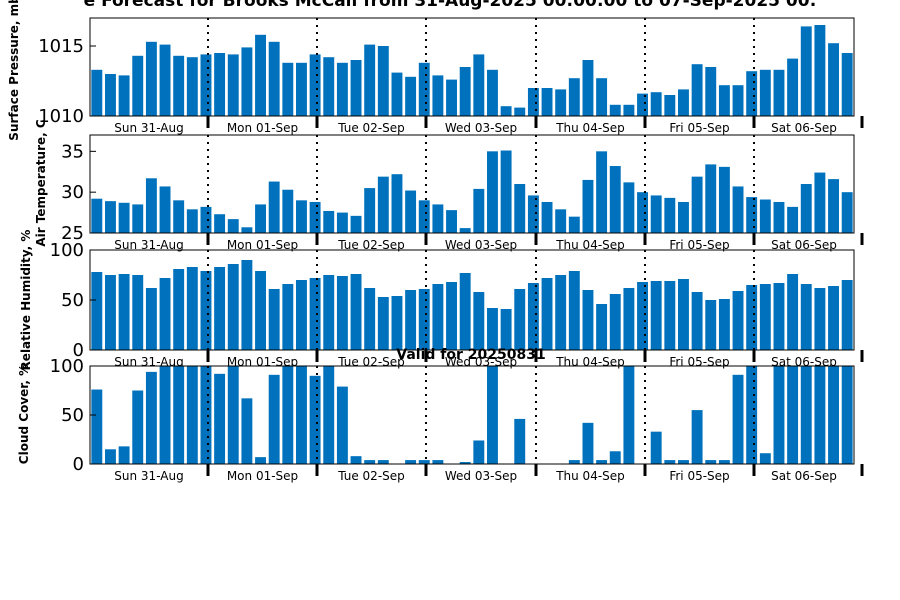 The height and width of the screenshot is (600, 900). Describe the element at coordinates (24, 414) in the screenshot. I see `y-axis-label: Cloud Cover, %` at that location.